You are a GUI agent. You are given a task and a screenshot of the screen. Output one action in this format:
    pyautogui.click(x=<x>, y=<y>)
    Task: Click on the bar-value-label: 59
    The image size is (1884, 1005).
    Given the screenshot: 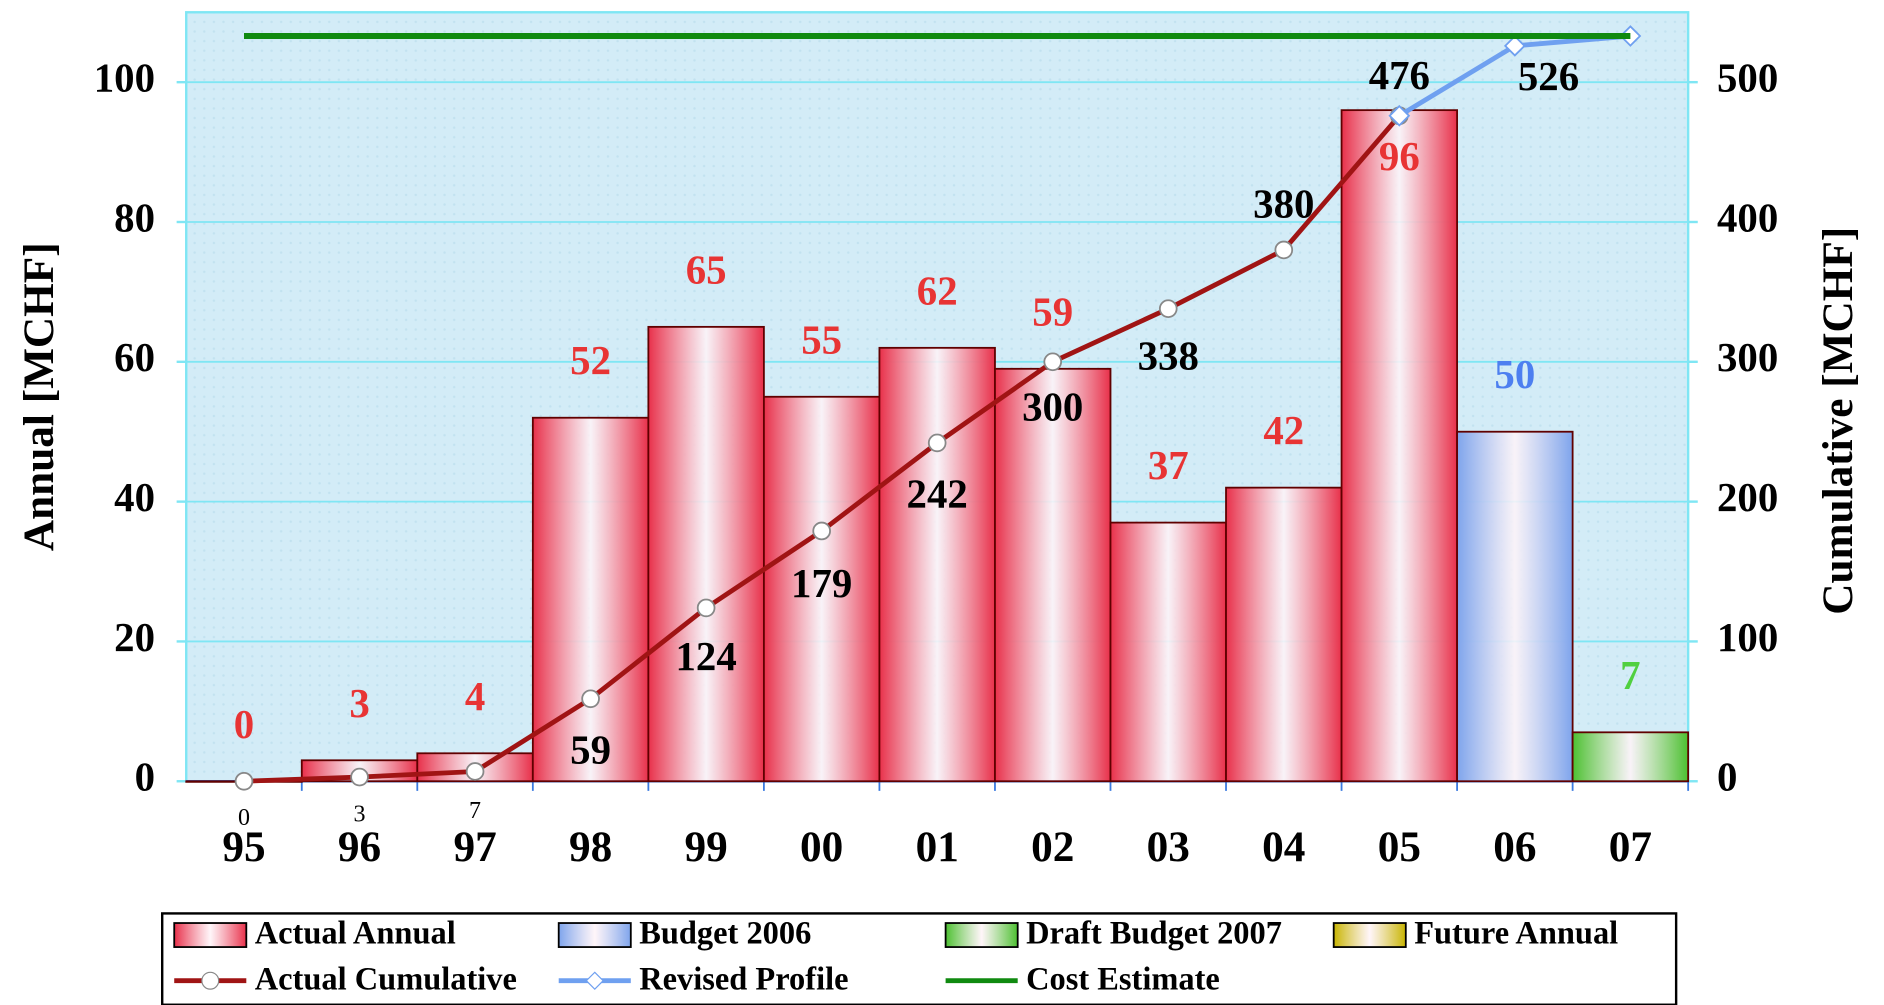 What is the action you would take?
    pyautogui.click(x=1052, y=311)
    